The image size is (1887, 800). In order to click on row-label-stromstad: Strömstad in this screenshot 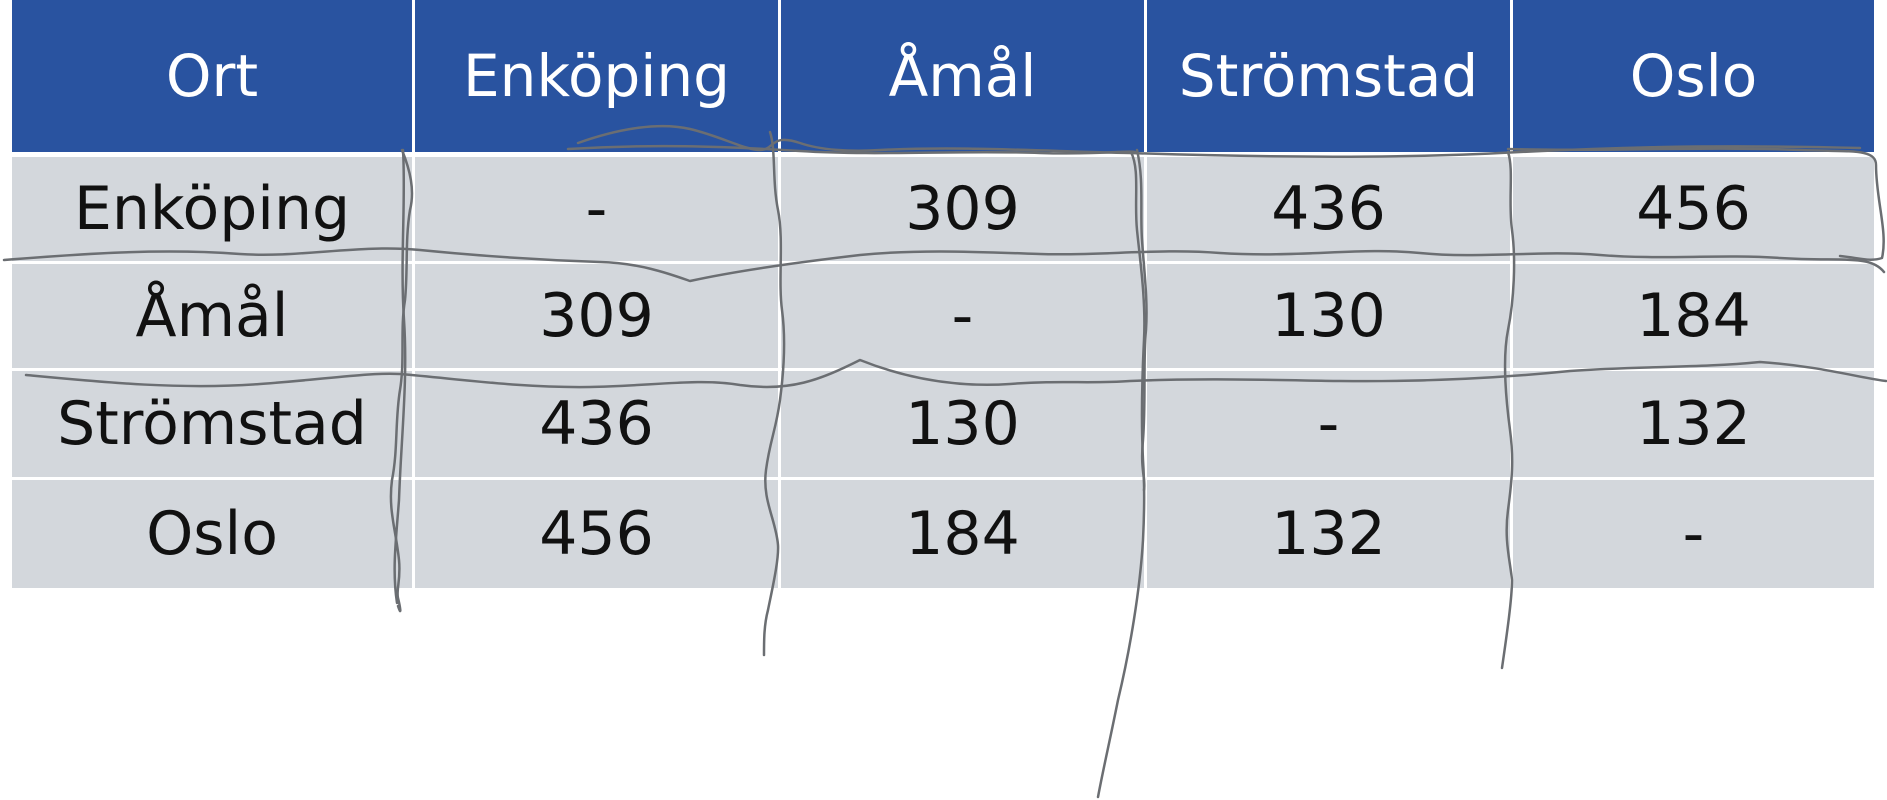, I will do `click(212, 424)`.